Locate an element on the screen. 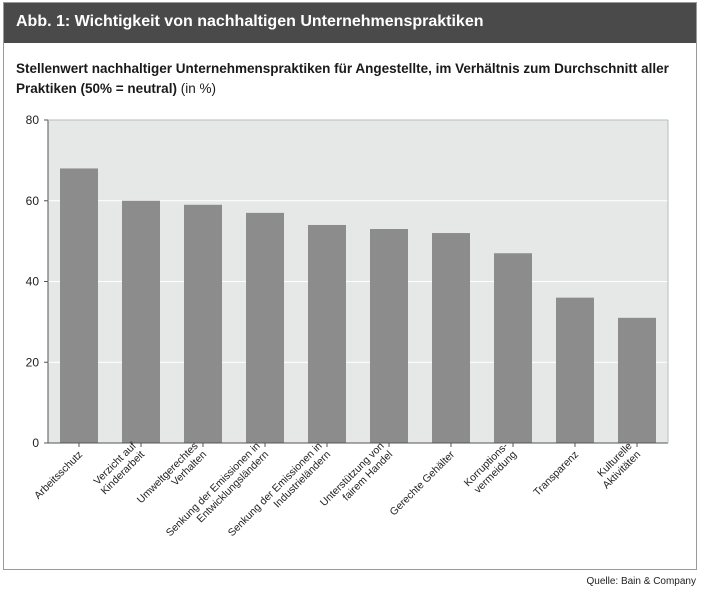  source-note: Quelle: Bain & Company is located at coordinates (641, 581).